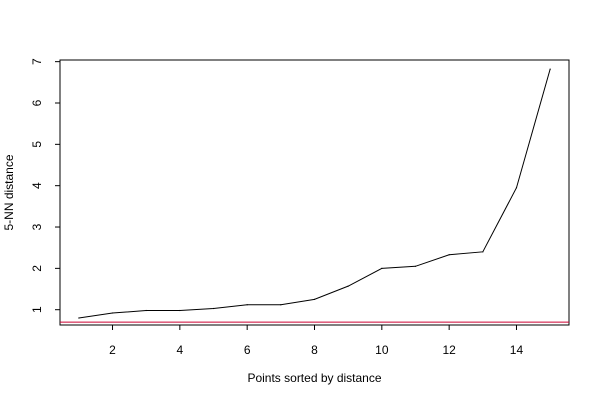  Describe the element at coordinates (449, 350) in the screenshot. I see `x-tick-label: 12` at that location.